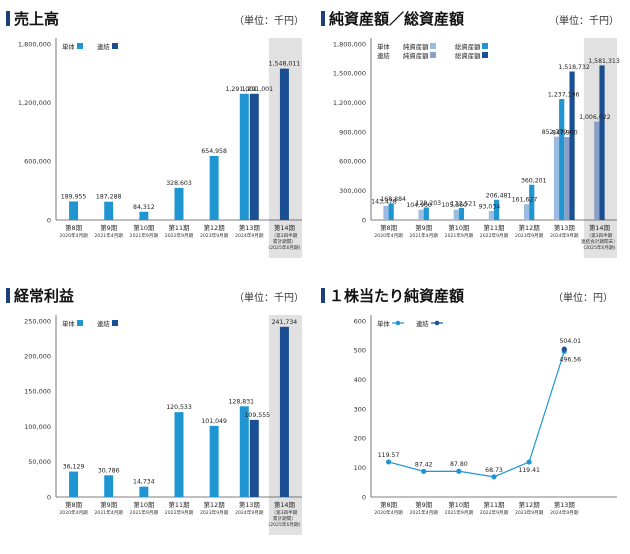  What do you see at coordinates (476, 414) in the screenshot?
I see `series-line-standalone` at bounding box center [476, 414].